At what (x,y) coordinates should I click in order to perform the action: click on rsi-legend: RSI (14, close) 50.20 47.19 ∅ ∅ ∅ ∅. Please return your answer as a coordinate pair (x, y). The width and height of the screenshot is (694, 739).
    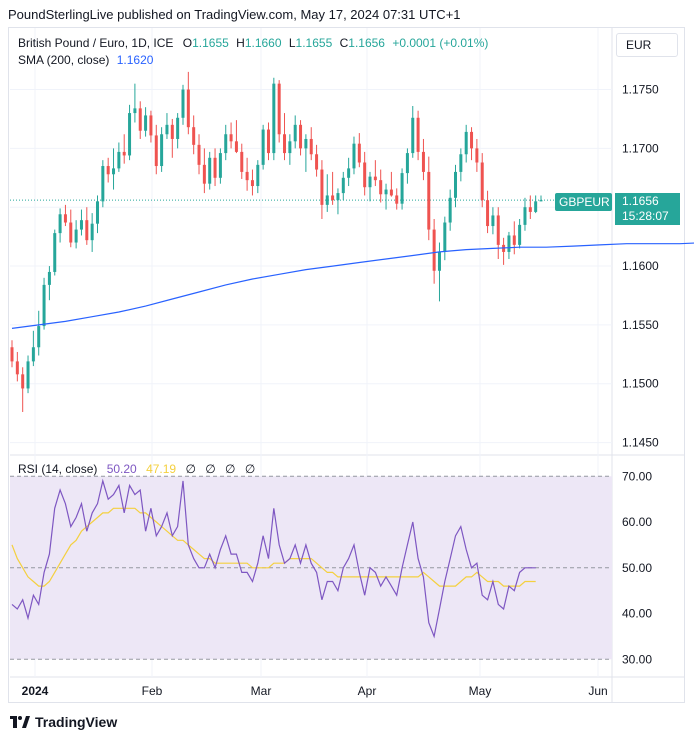
    Looking at the image, I should click on (136, 469).